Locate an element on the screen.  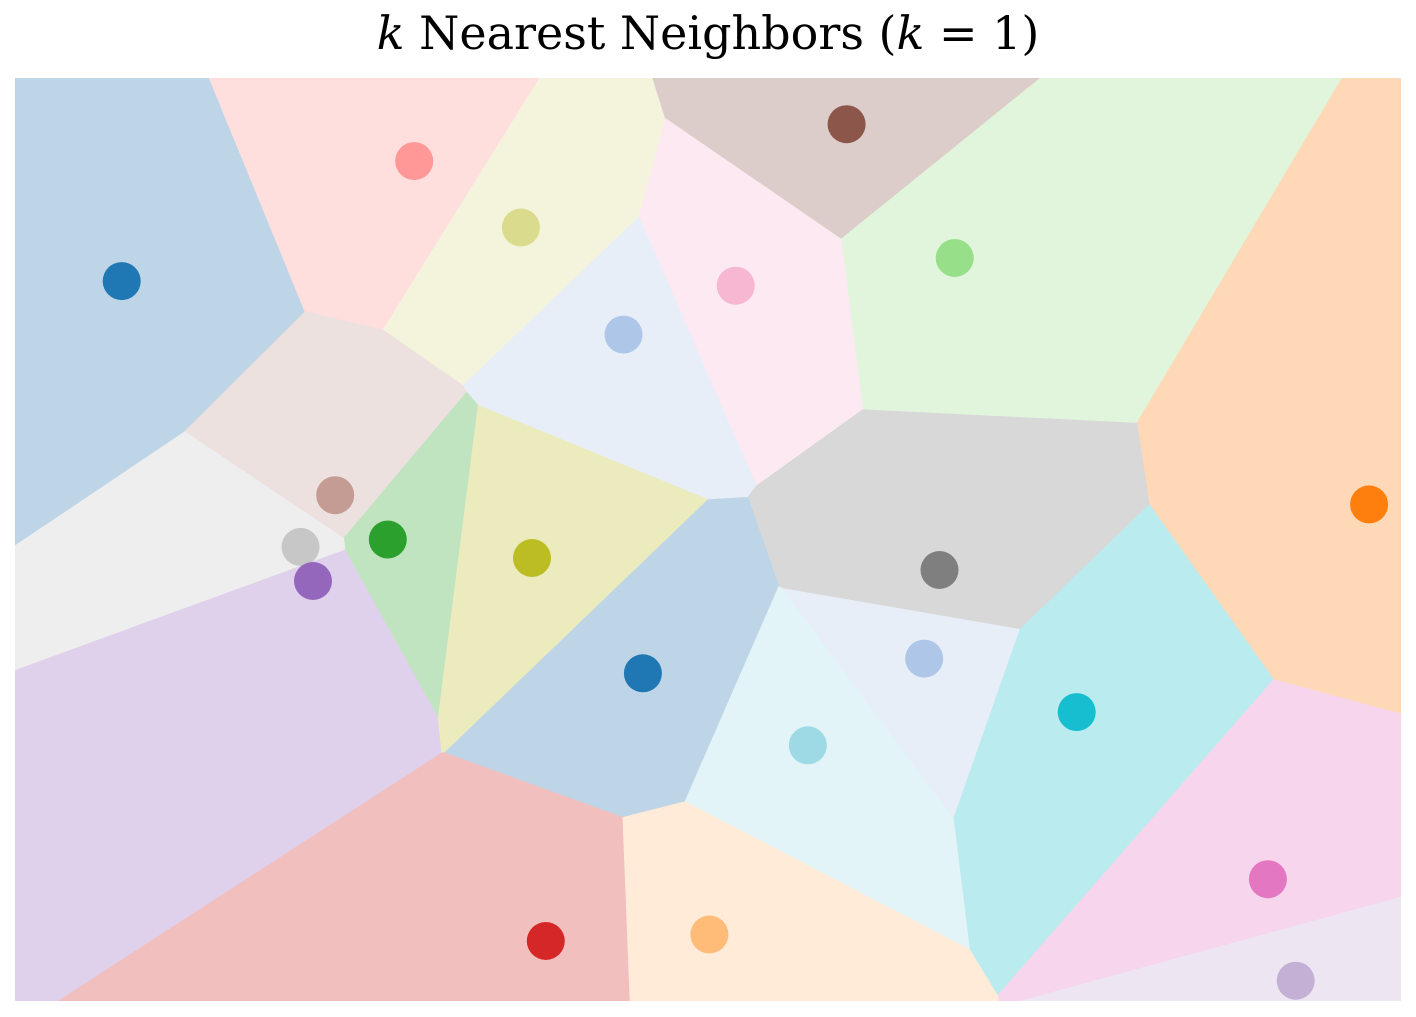
chart-title: k Nearest Neighbors (k = 1) is located at coordinates (708, 33).